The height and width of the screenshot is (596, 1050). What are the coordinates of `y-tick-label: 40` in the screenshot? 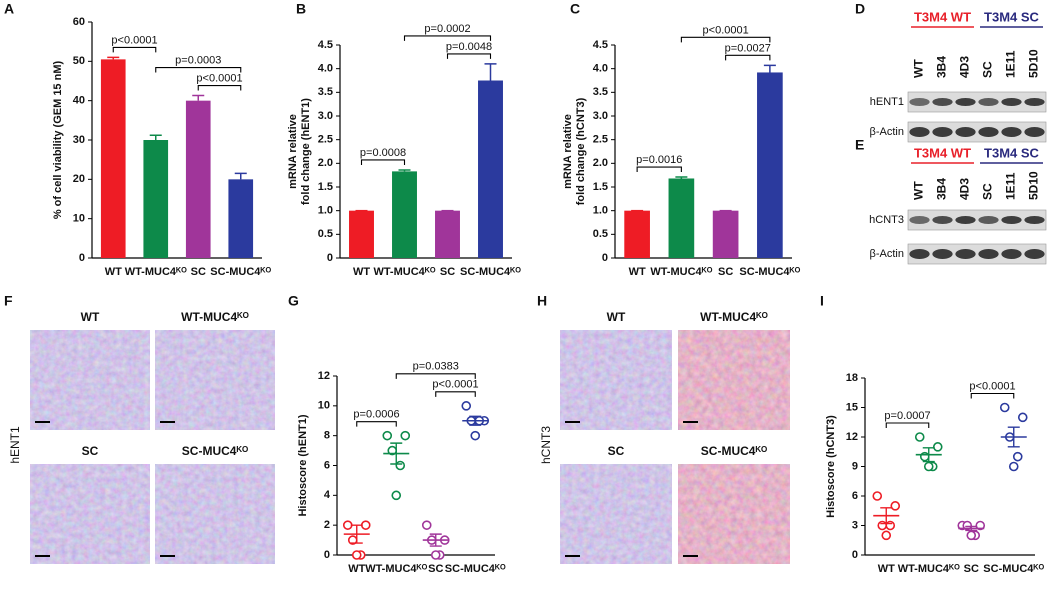 It's located at (79, 101).